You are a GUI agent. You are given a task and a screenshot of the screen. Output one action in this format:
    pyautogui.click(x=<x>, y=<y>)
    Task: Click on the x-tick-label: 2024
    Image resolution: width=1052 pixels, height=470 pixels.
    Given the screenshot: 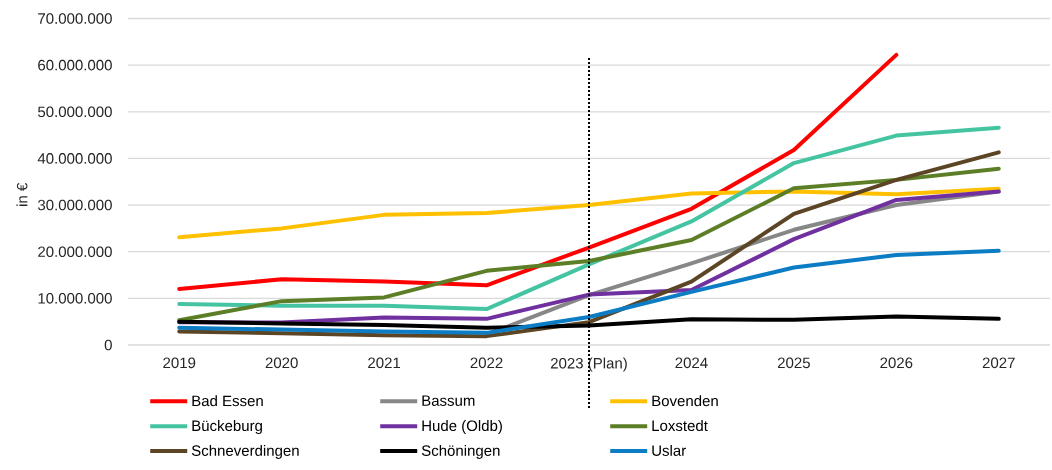 What is the action you would take?
    pyautogui.click(x=691, y=363)
    